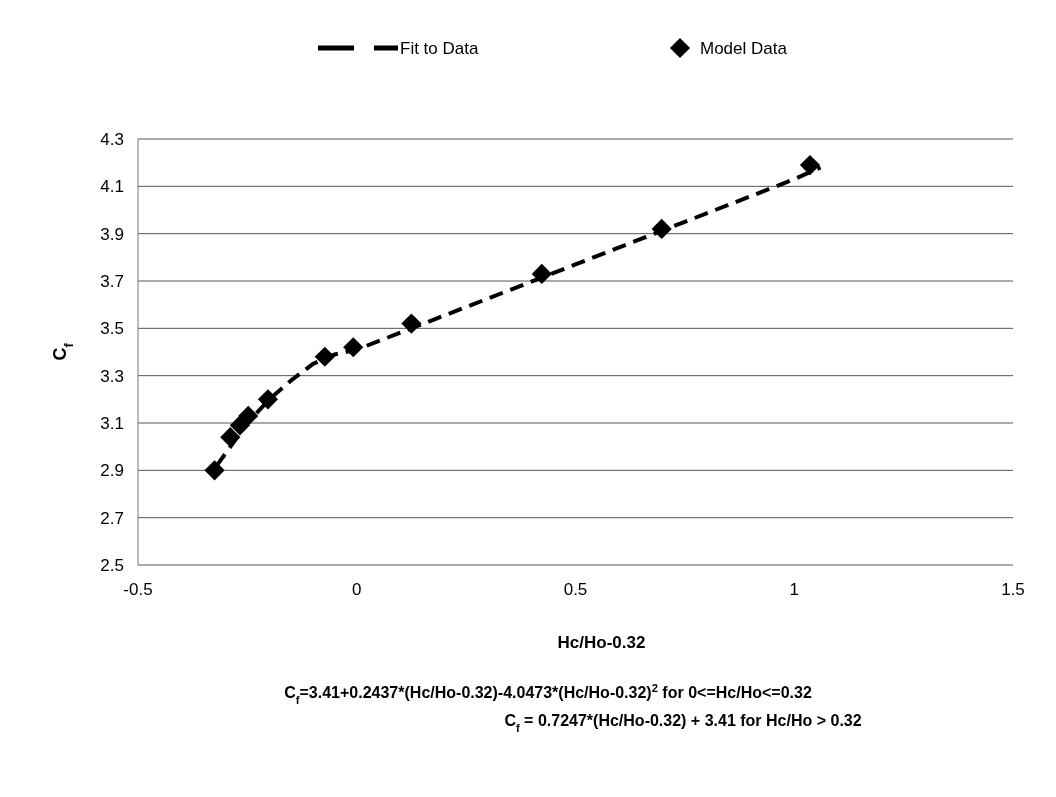  I want to click on y-tick-label: 3.3, so click(112, 376).